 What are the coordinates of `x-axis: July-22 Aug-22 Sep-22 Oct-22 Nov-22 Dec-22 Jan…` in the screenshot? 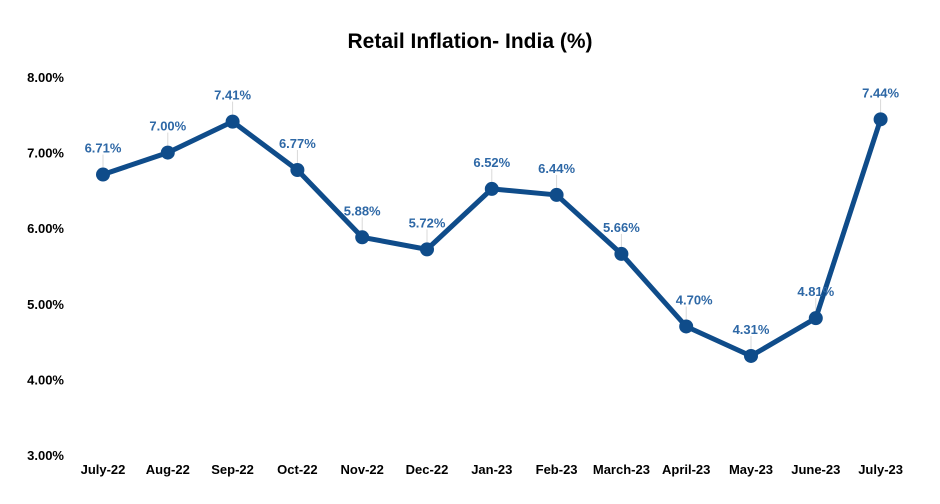 It's located at (492, 469).